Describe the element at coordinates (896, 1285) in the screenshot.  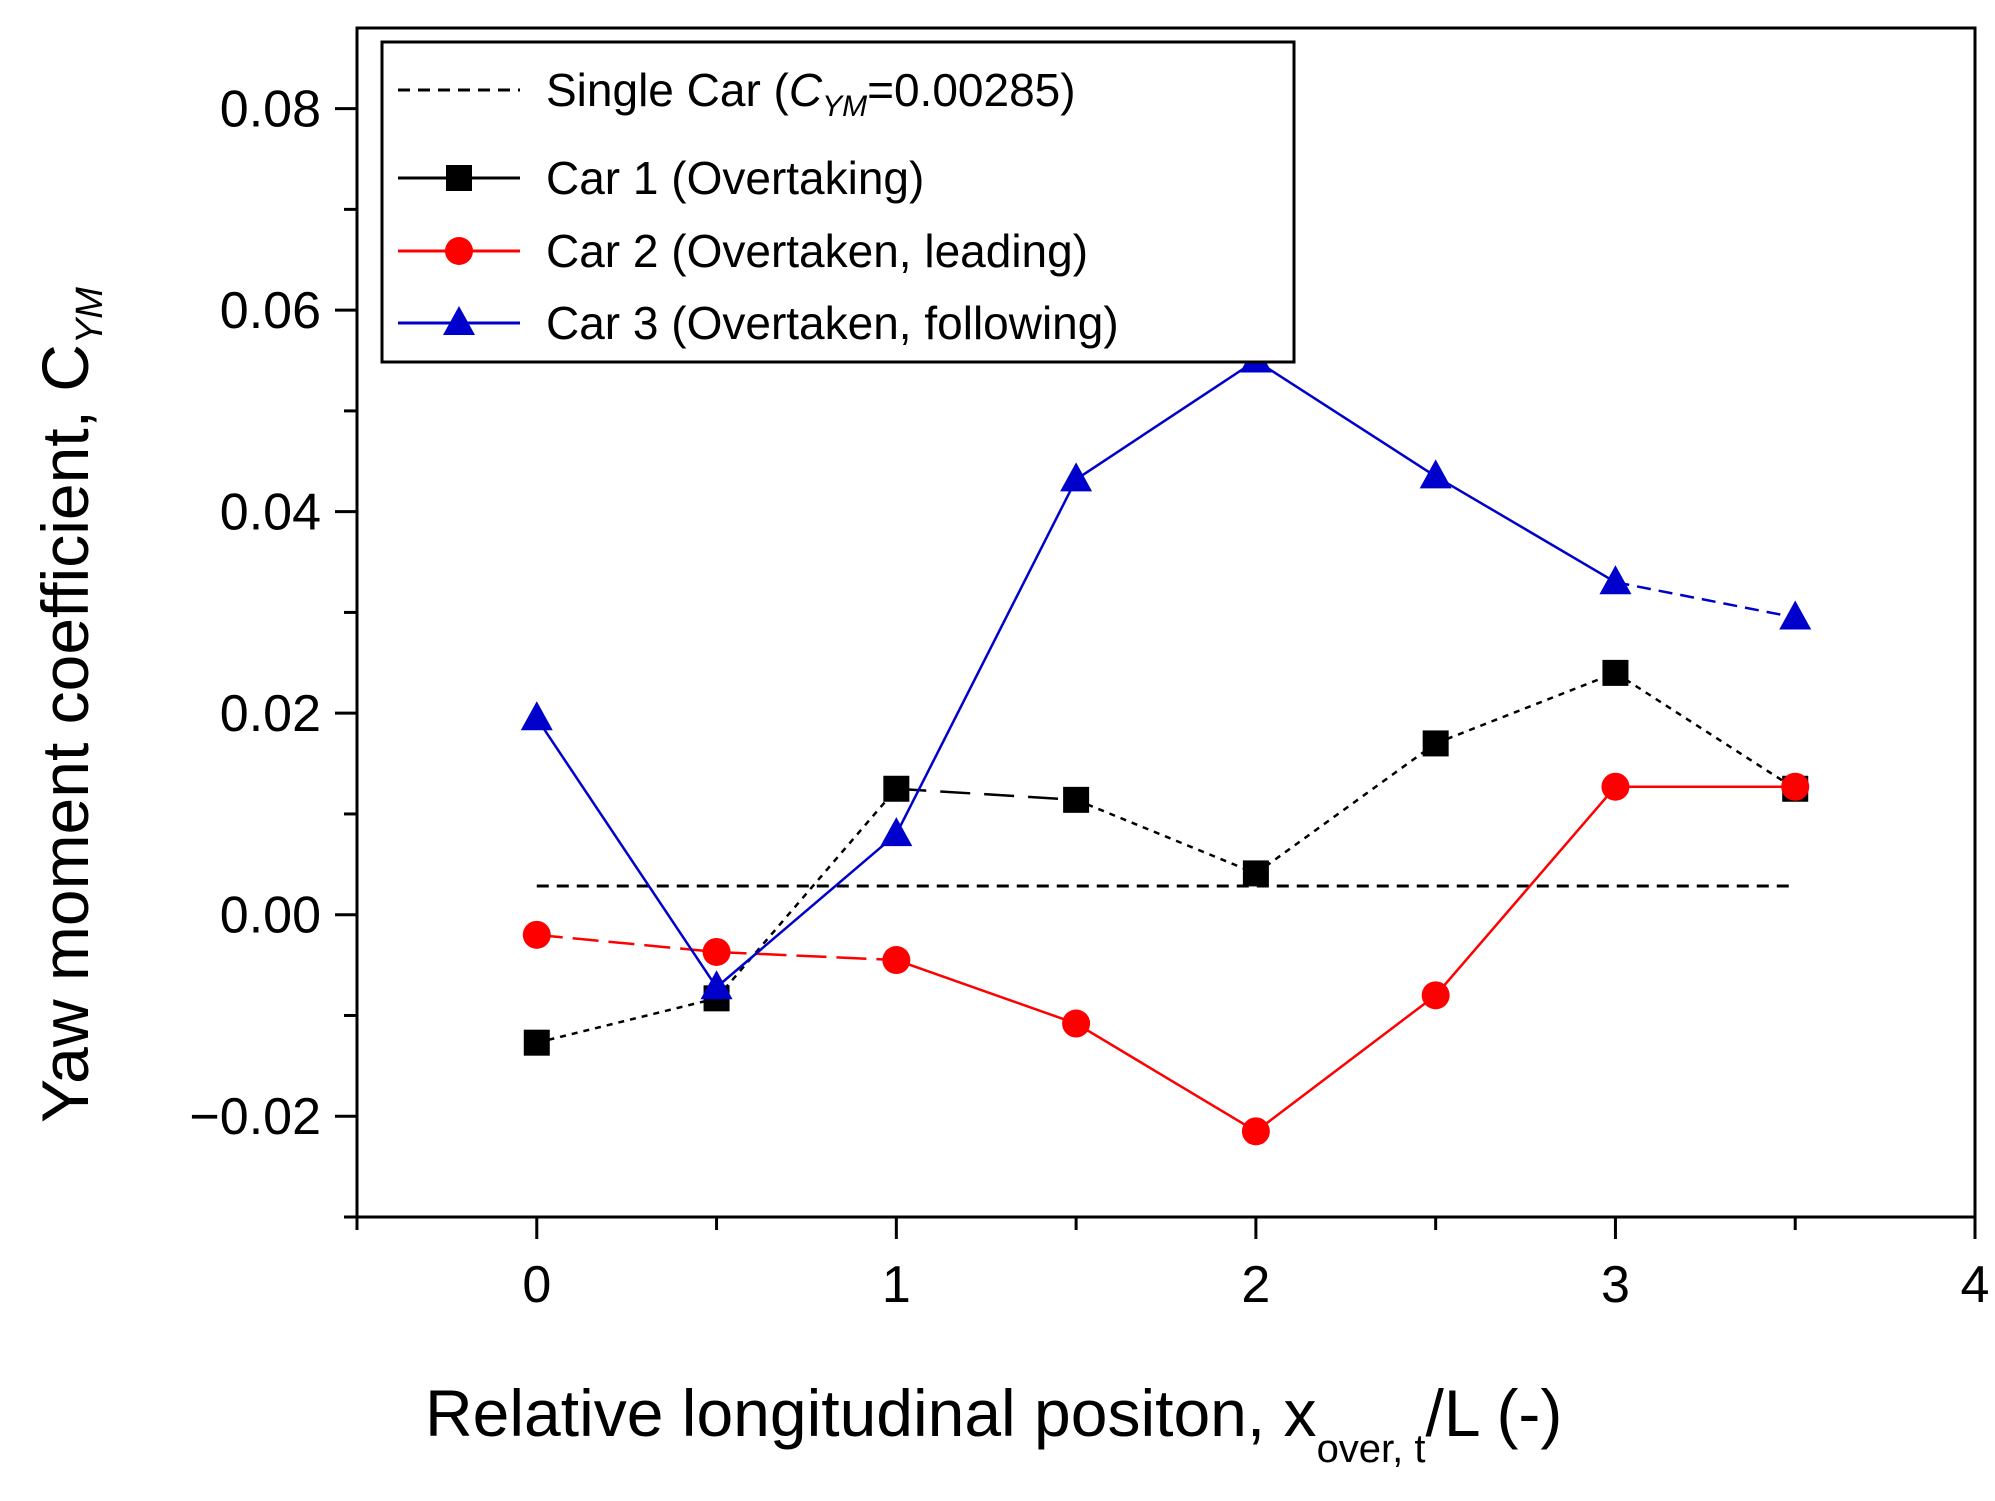
I see `x-tick-label: 1` at that location.